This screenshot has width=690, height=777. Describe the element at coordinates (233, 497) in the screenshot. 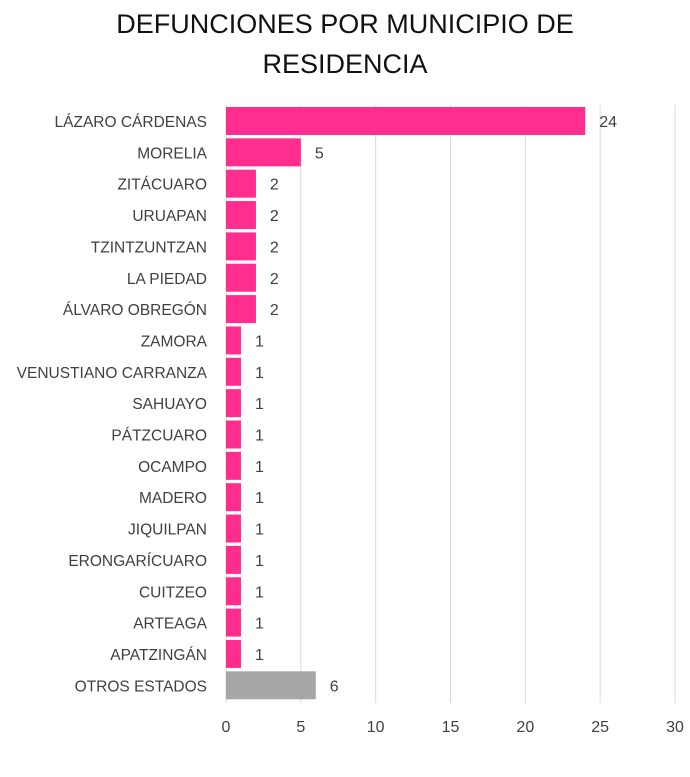

I see `bar-madero` at that location.